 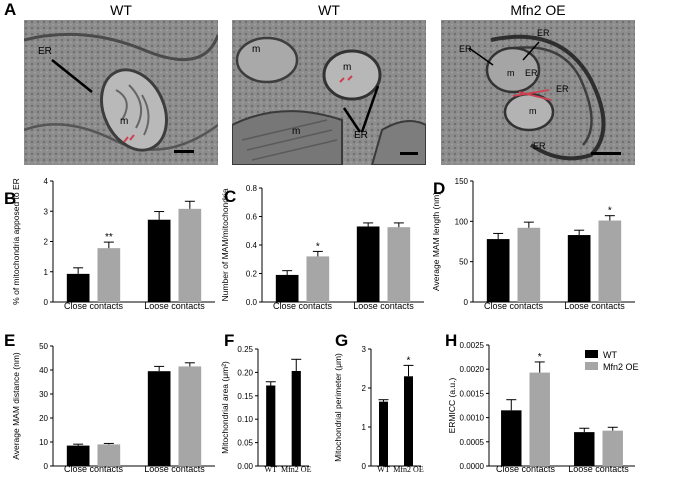 I want to click on chart-h-category-label: Close contacts, so click(x=526, y=469).